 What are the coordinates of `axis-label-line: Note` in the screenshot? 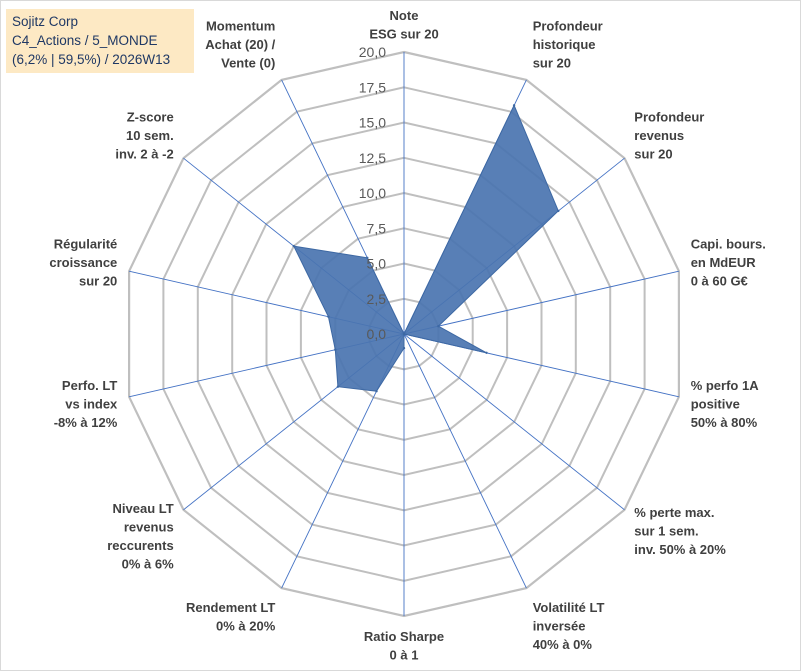 It's located at (404, 15).